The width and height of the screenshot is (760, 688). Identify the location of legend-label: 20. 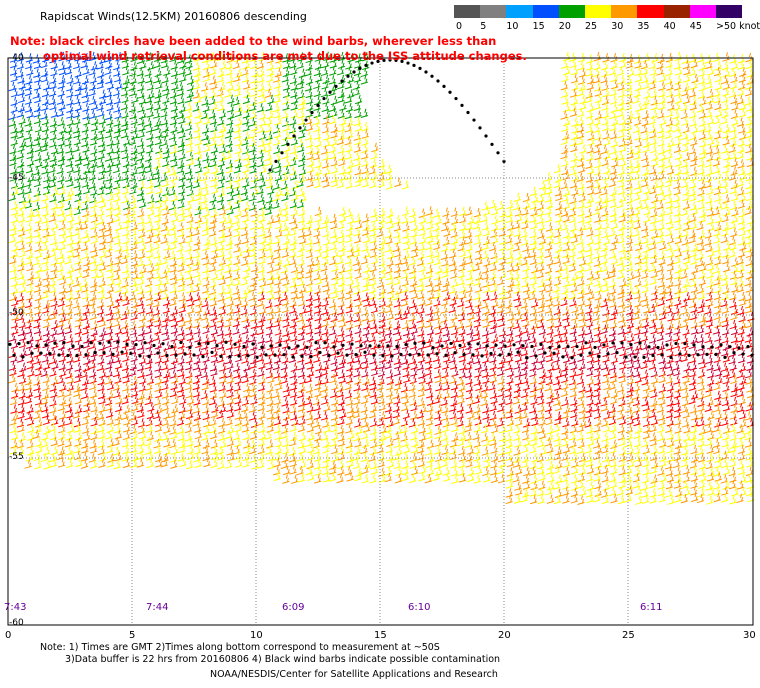
(564, 26).